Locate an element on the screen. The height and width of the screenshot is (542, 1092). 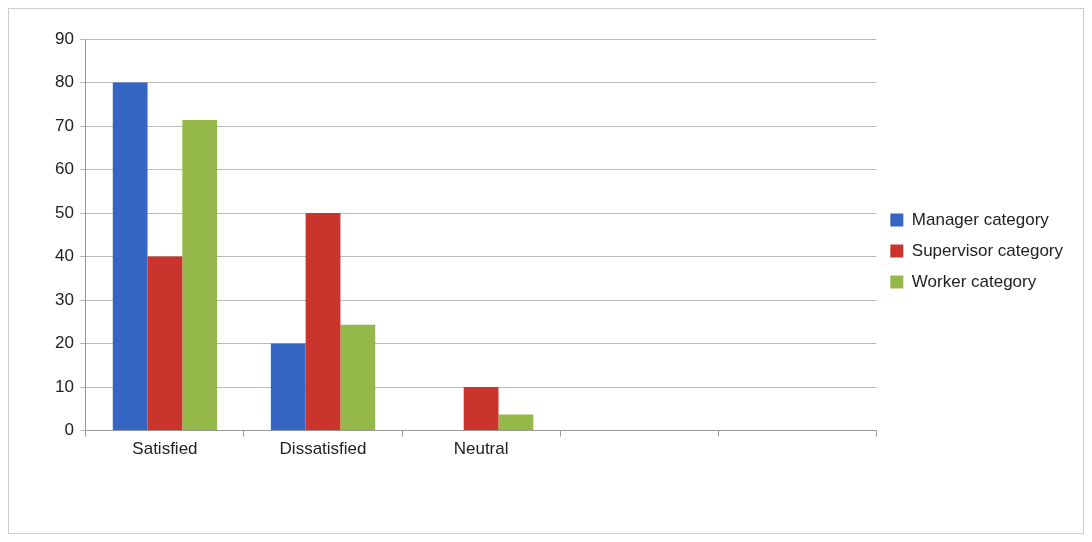
legend-label: Worker category is located at coordinates (974, 281).